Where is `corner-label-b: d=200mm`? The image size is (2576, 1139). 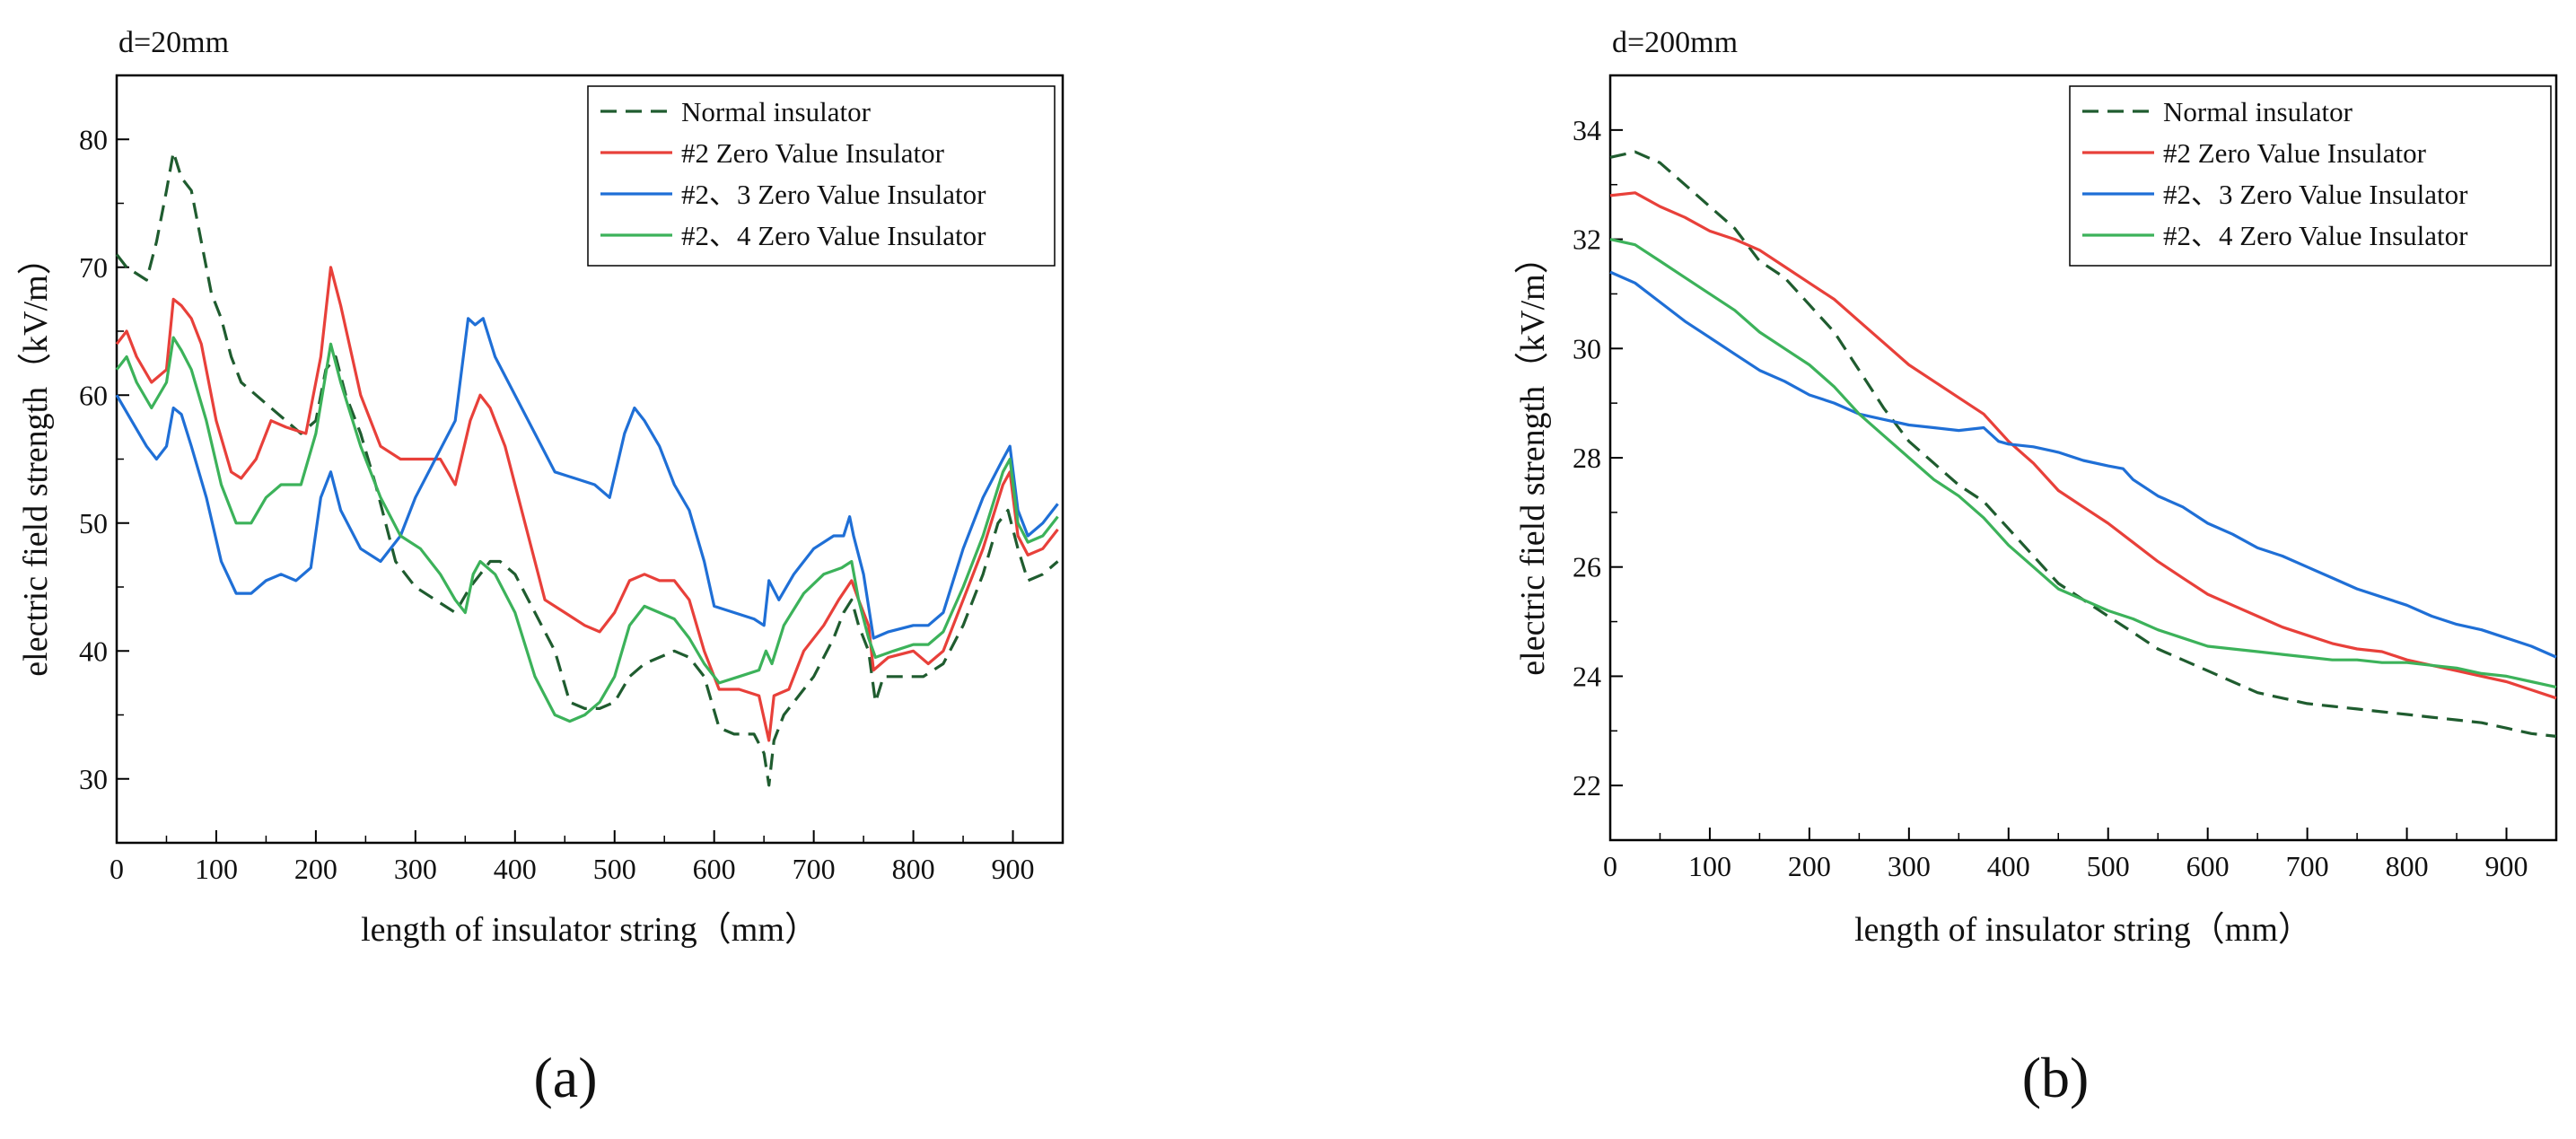 corner-label-b: d=200mm is located at coordinates (1675, 42).